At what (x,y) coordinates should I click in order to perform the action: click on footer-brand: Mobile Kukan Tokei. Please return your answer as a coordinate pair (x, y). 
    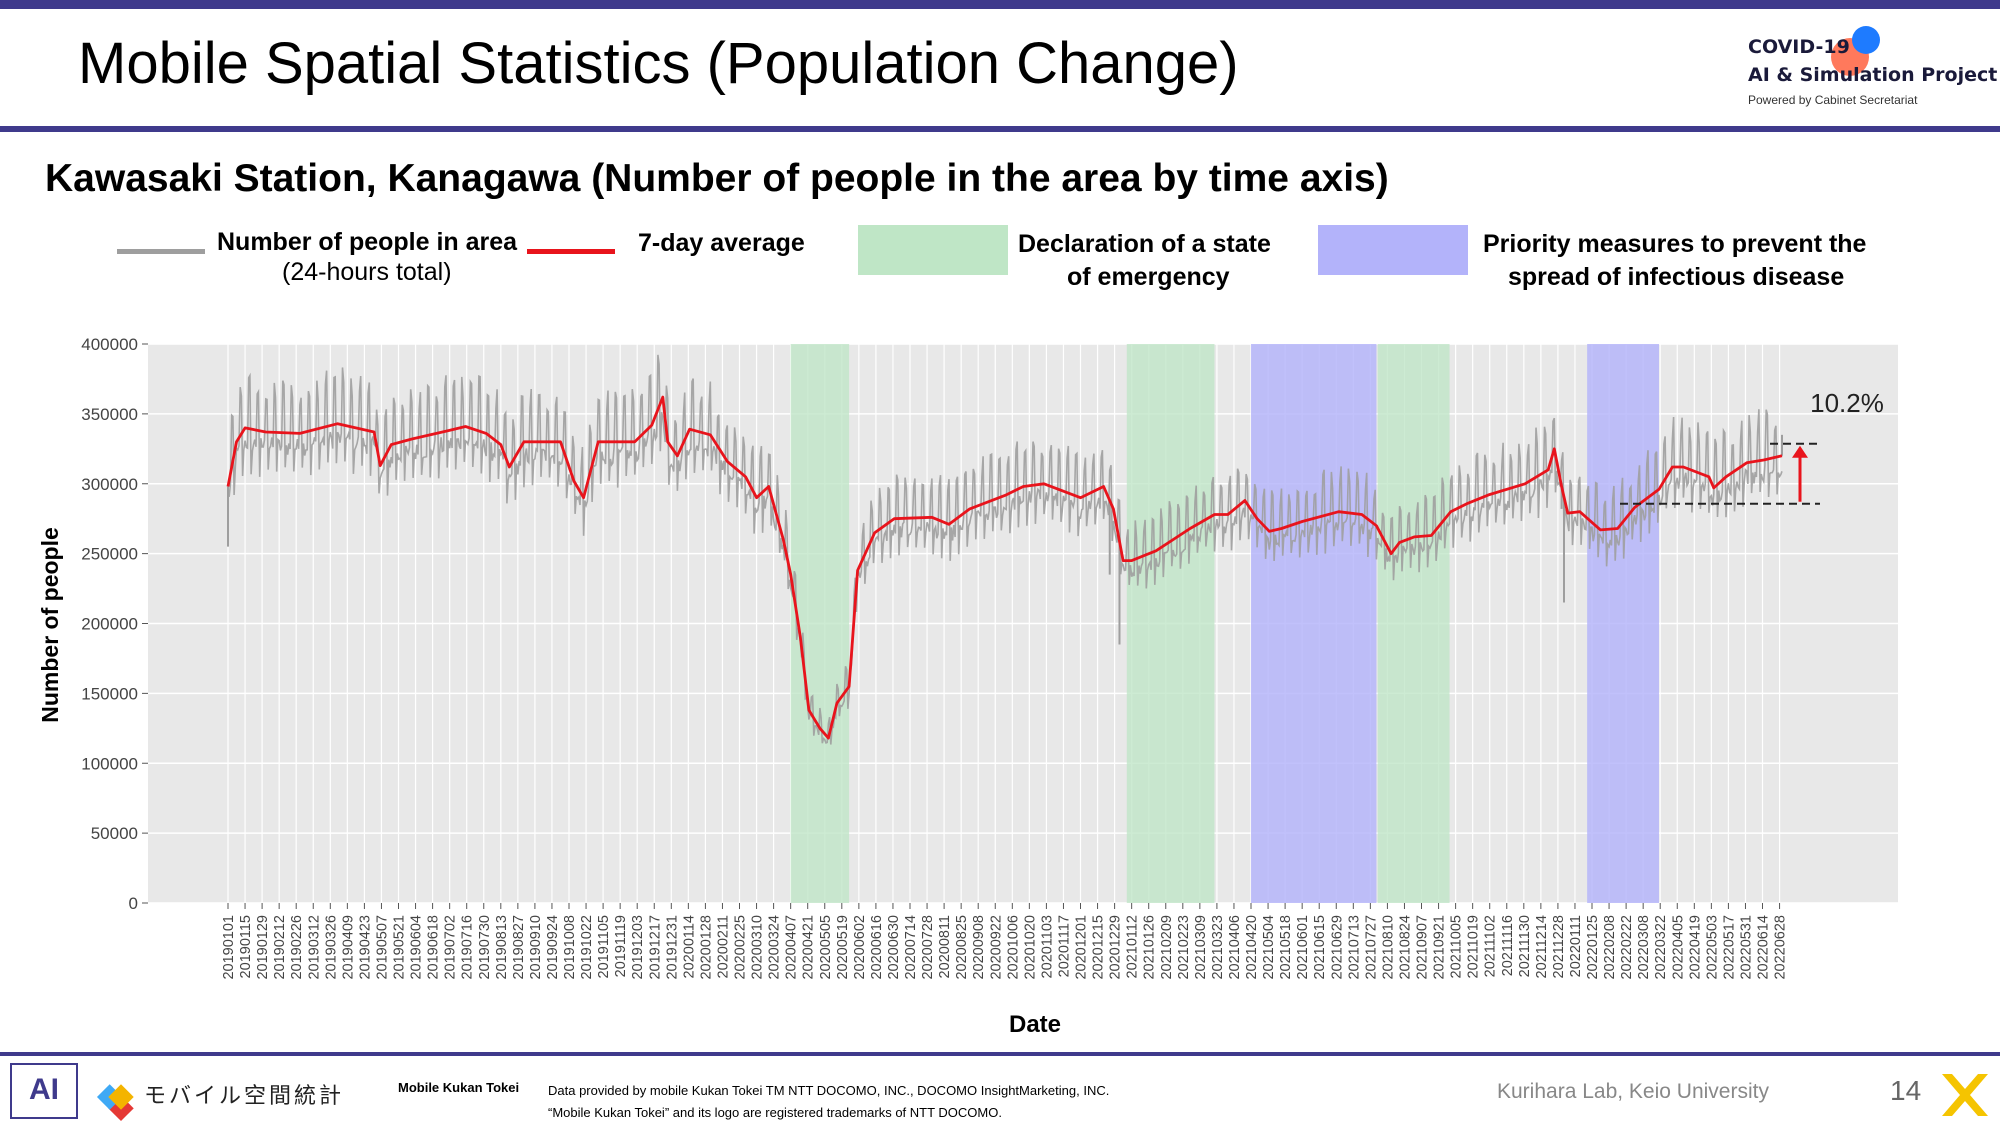
    Looking at the image, I should click on (459, 1087).